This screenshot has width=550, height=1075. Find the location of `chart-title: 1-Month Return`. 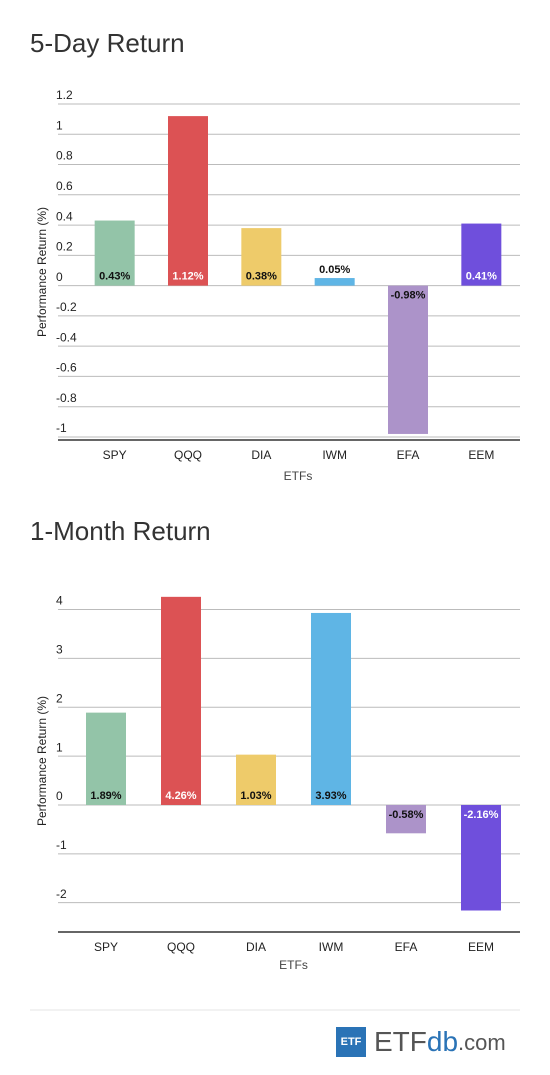

chart-title: 1-Month Return is located at coordinates (120, 531).